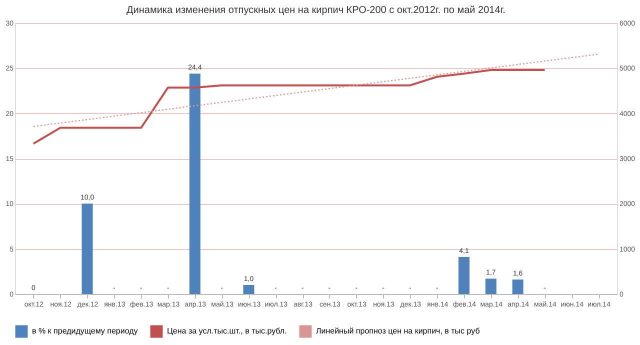 This screenshot has width=640, height=345. Describe the element at coordinates (316, 10) in the screenshot. I see `chart-title: Динамика изменения отпускных цен на кирпич КРО-200 с окт.2012г. по май 2014г.` at that location.